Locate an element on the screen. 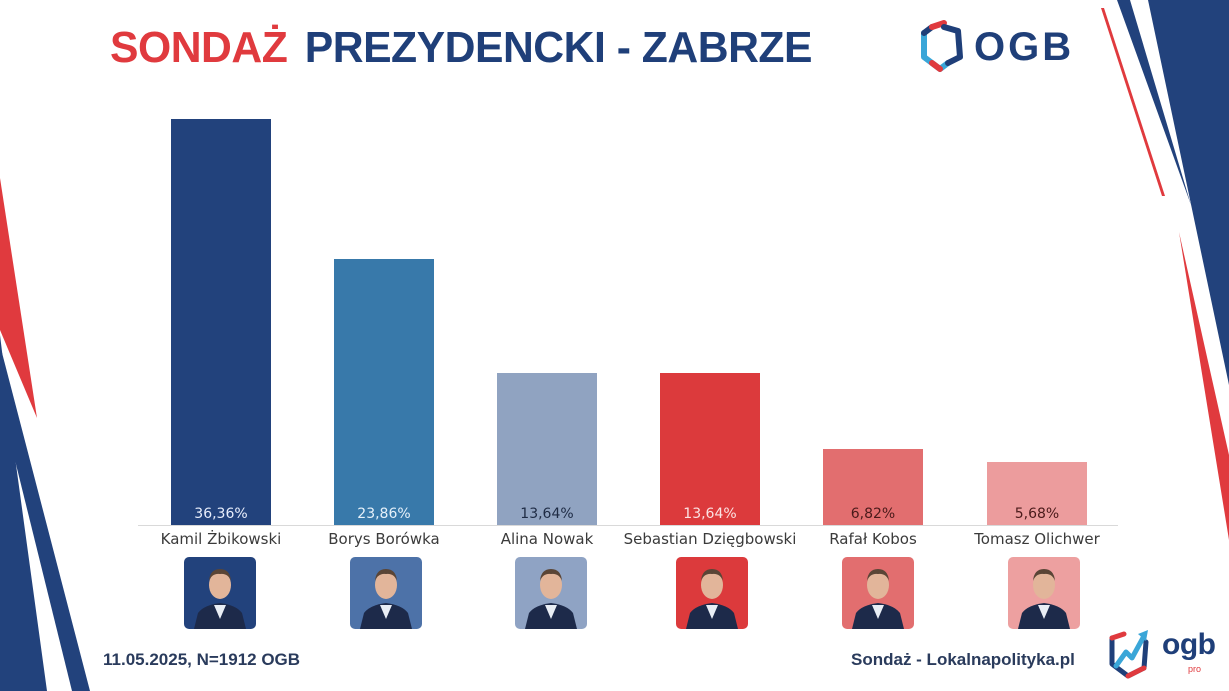  bar-value-label: 23,86% is located at coordinates (384, 514).